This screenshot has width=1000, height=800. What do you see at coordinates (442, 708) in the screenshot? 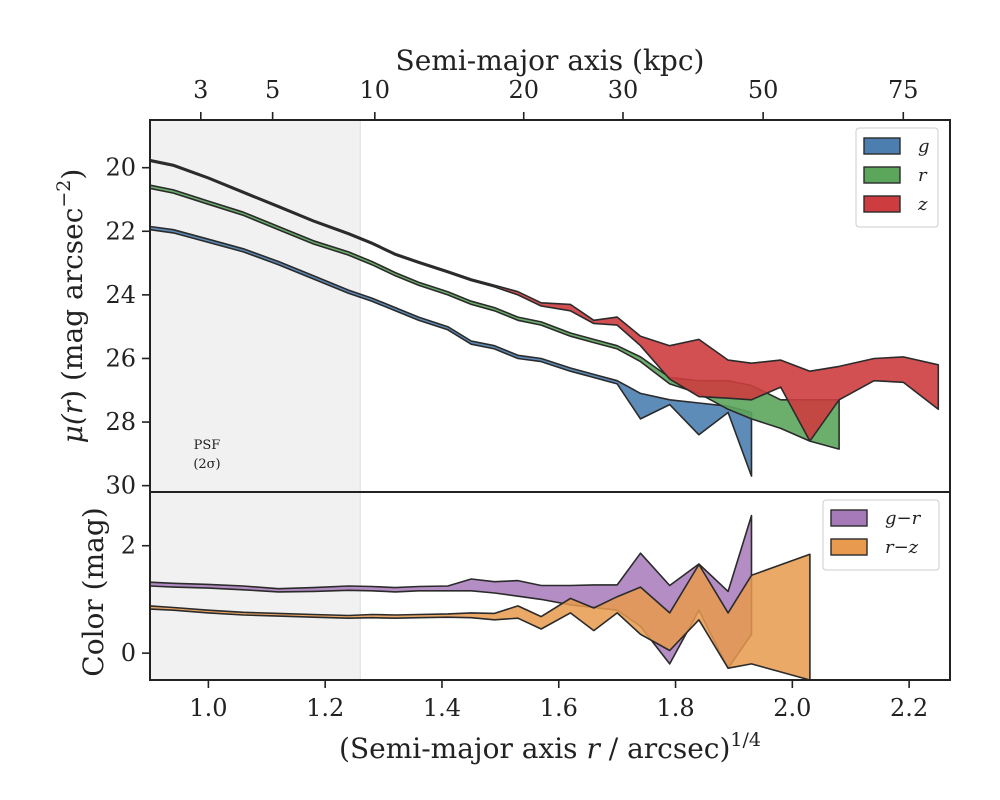
I see `x-tick-label: 1.4` at bounding box center [442, 708].